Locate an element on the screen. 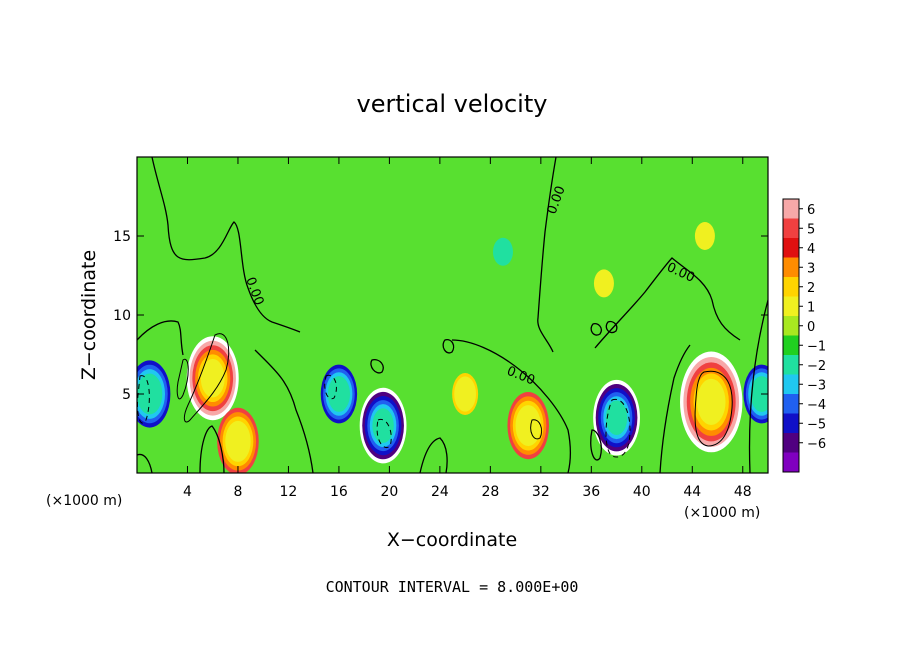  colorbar: 6 5 4 3 2 1 0 −1 −2 −3 −4 −5 −6 is located at coordinates (804, 335).